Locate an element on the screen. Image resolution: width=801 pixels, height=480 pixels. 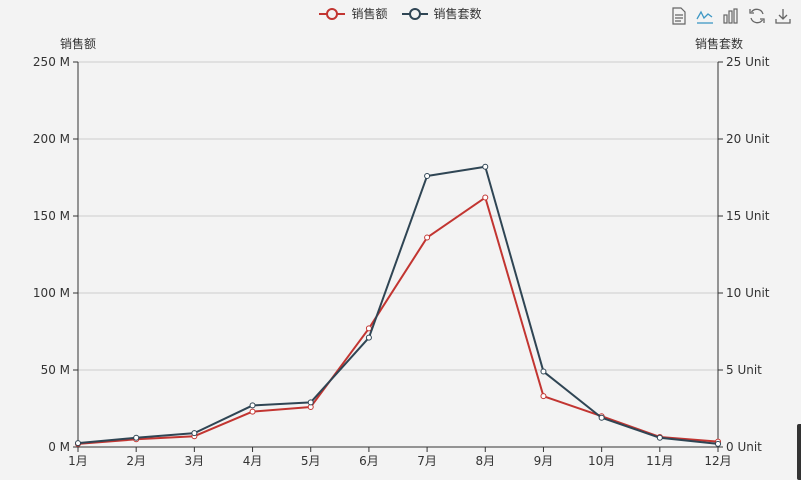
x-tick-label: 9月 is located at coordinates (544, 461).